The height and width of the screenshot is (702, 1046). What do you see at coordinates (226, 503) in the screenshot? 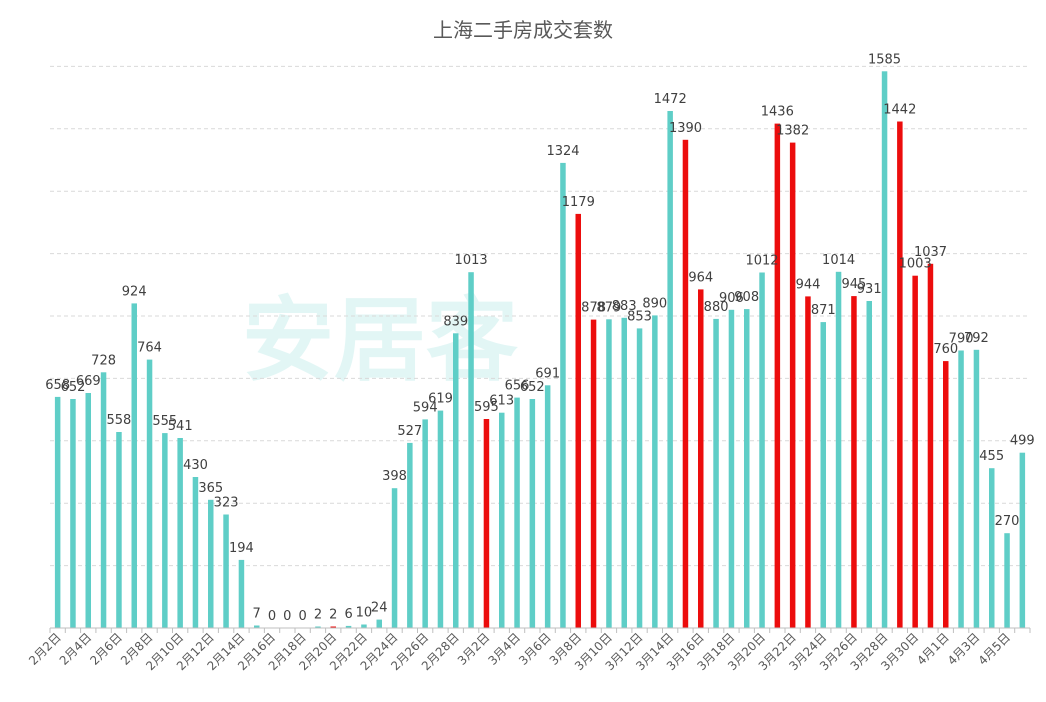
I see `data-label: 323` at bounding box center [226, 503].